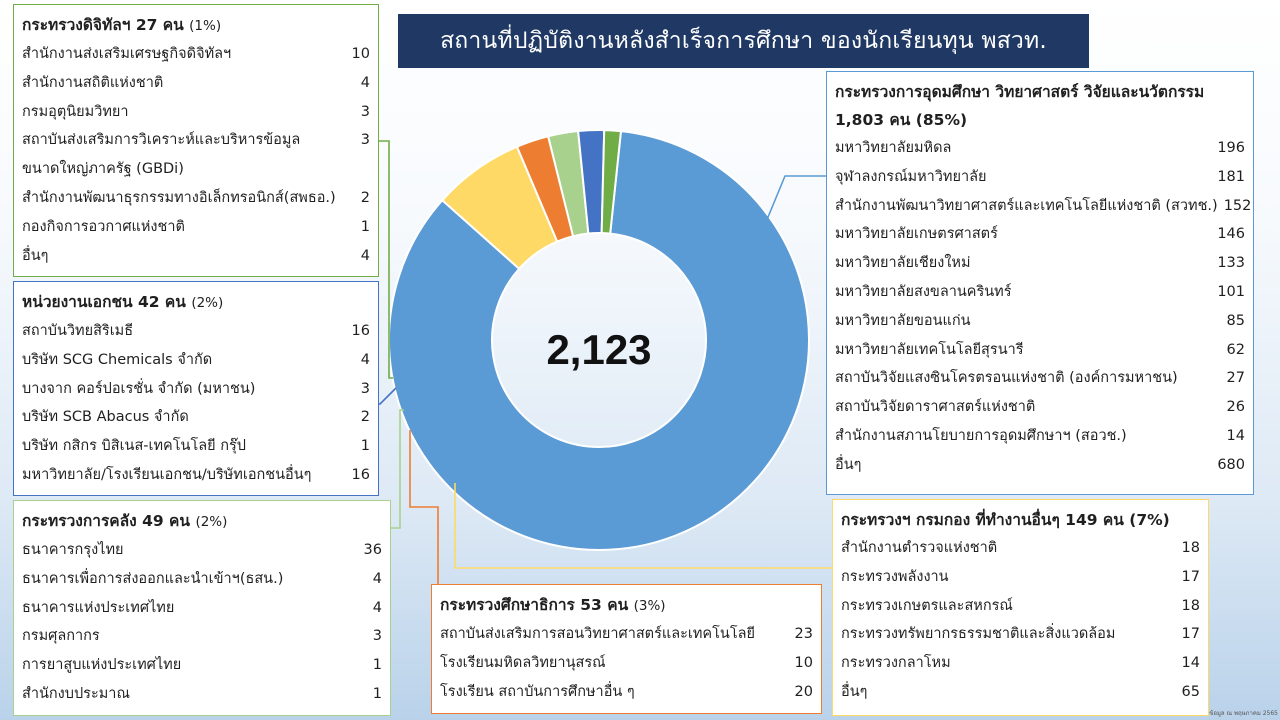 This screenshot has height=720, width=1280. Describe the element at coordinates (98, 607) in the screenshot. I see `item-name: ธนาคารแห่งประเทศไทย` at that location.